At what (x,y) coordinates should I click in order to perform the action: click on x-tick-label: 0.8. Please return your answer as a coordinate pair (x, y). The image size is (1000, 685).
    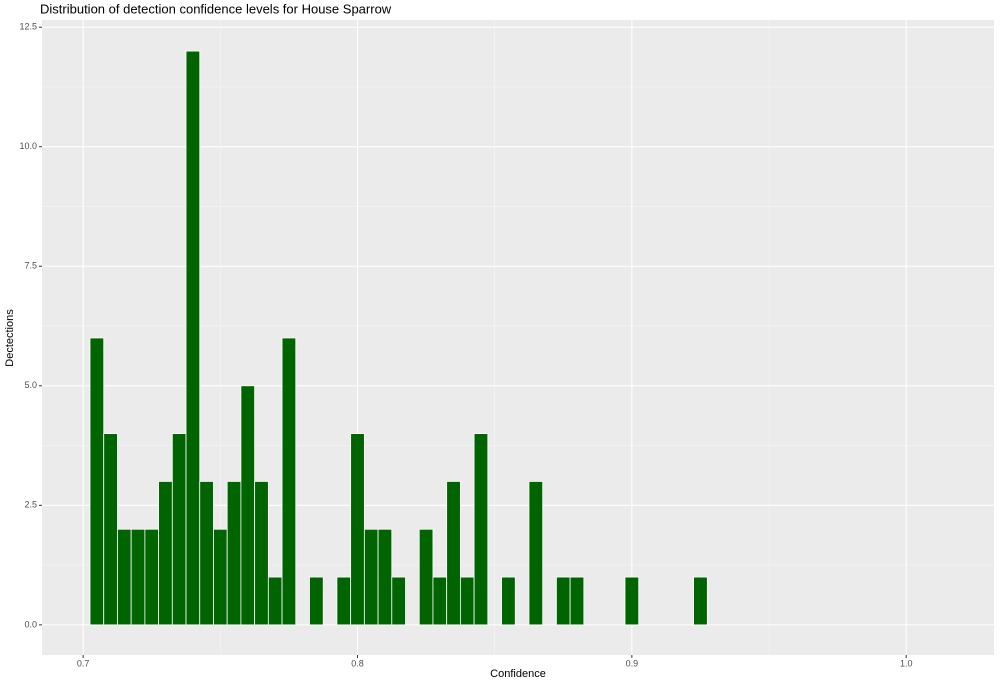
    Looking at the image, I should click on (357, 663).